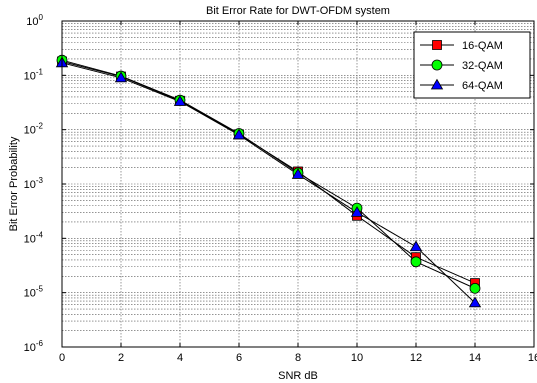 The width and height of the screenshot is (537, 383). I want to click on y-tick-label: 10⁻², so click(34, 129).